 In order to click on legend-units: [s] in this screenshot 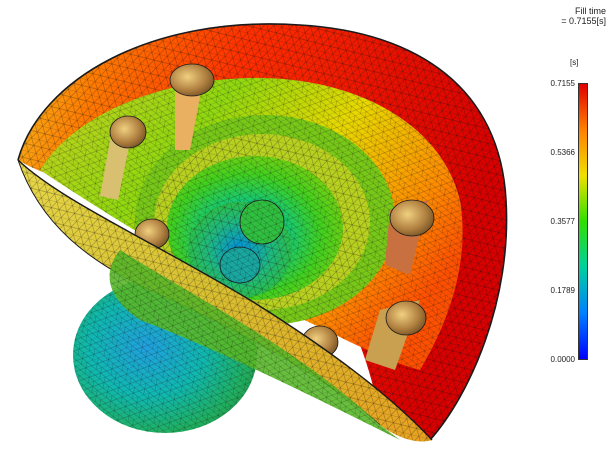, I will do `click(574, 62)`.